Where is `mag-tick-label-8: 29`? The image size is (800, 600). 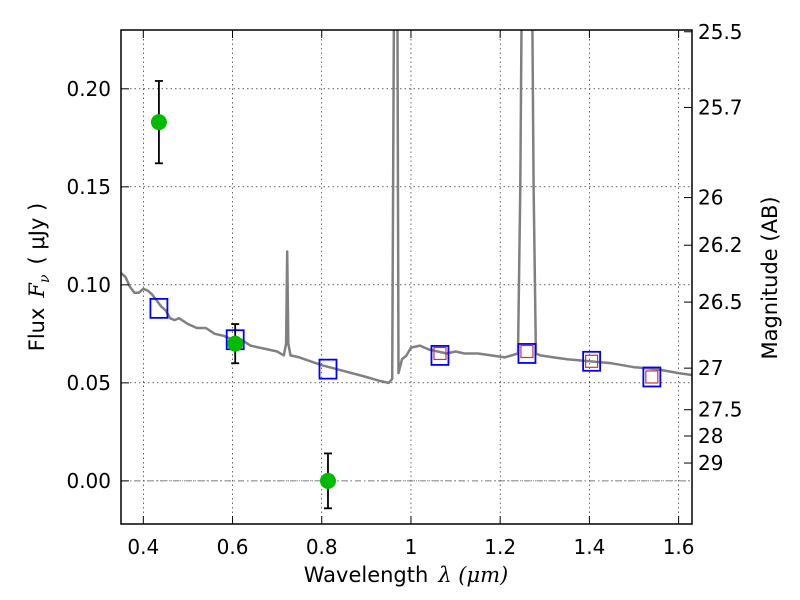
mag-tick-label-8: 29 is located at coordinates (710, 463).